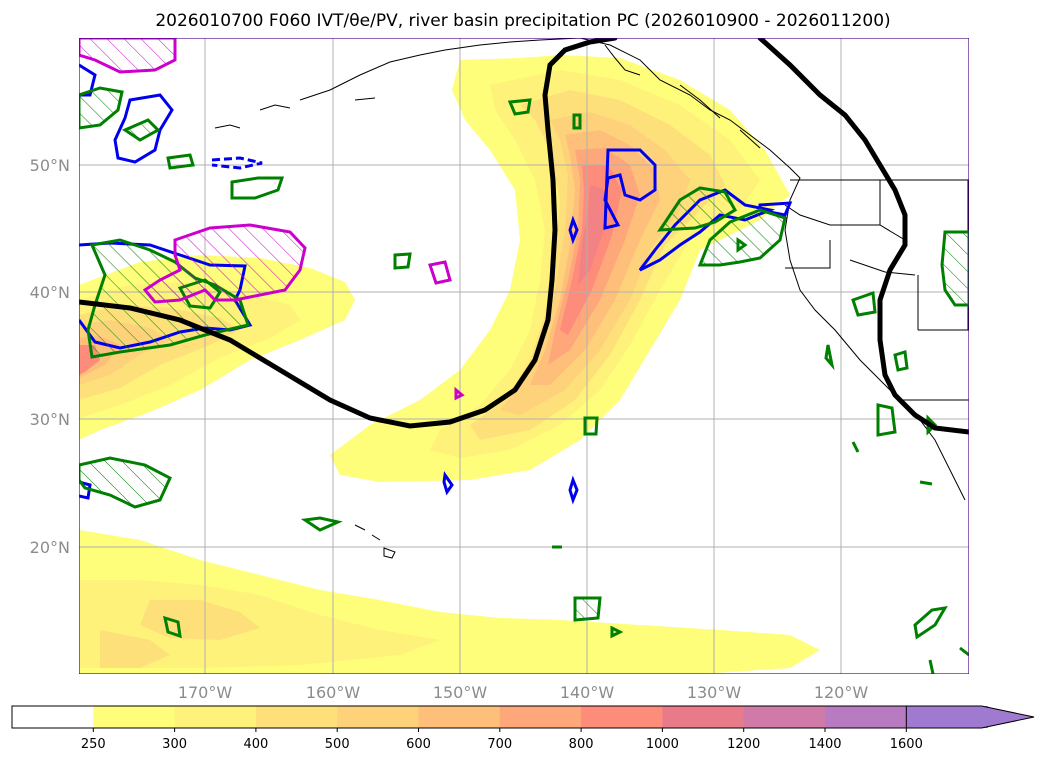 Image resolution: width=1047 pixels, height=767 pixels. I want to click on lat-label-50: 50°N, so click(50, 165).